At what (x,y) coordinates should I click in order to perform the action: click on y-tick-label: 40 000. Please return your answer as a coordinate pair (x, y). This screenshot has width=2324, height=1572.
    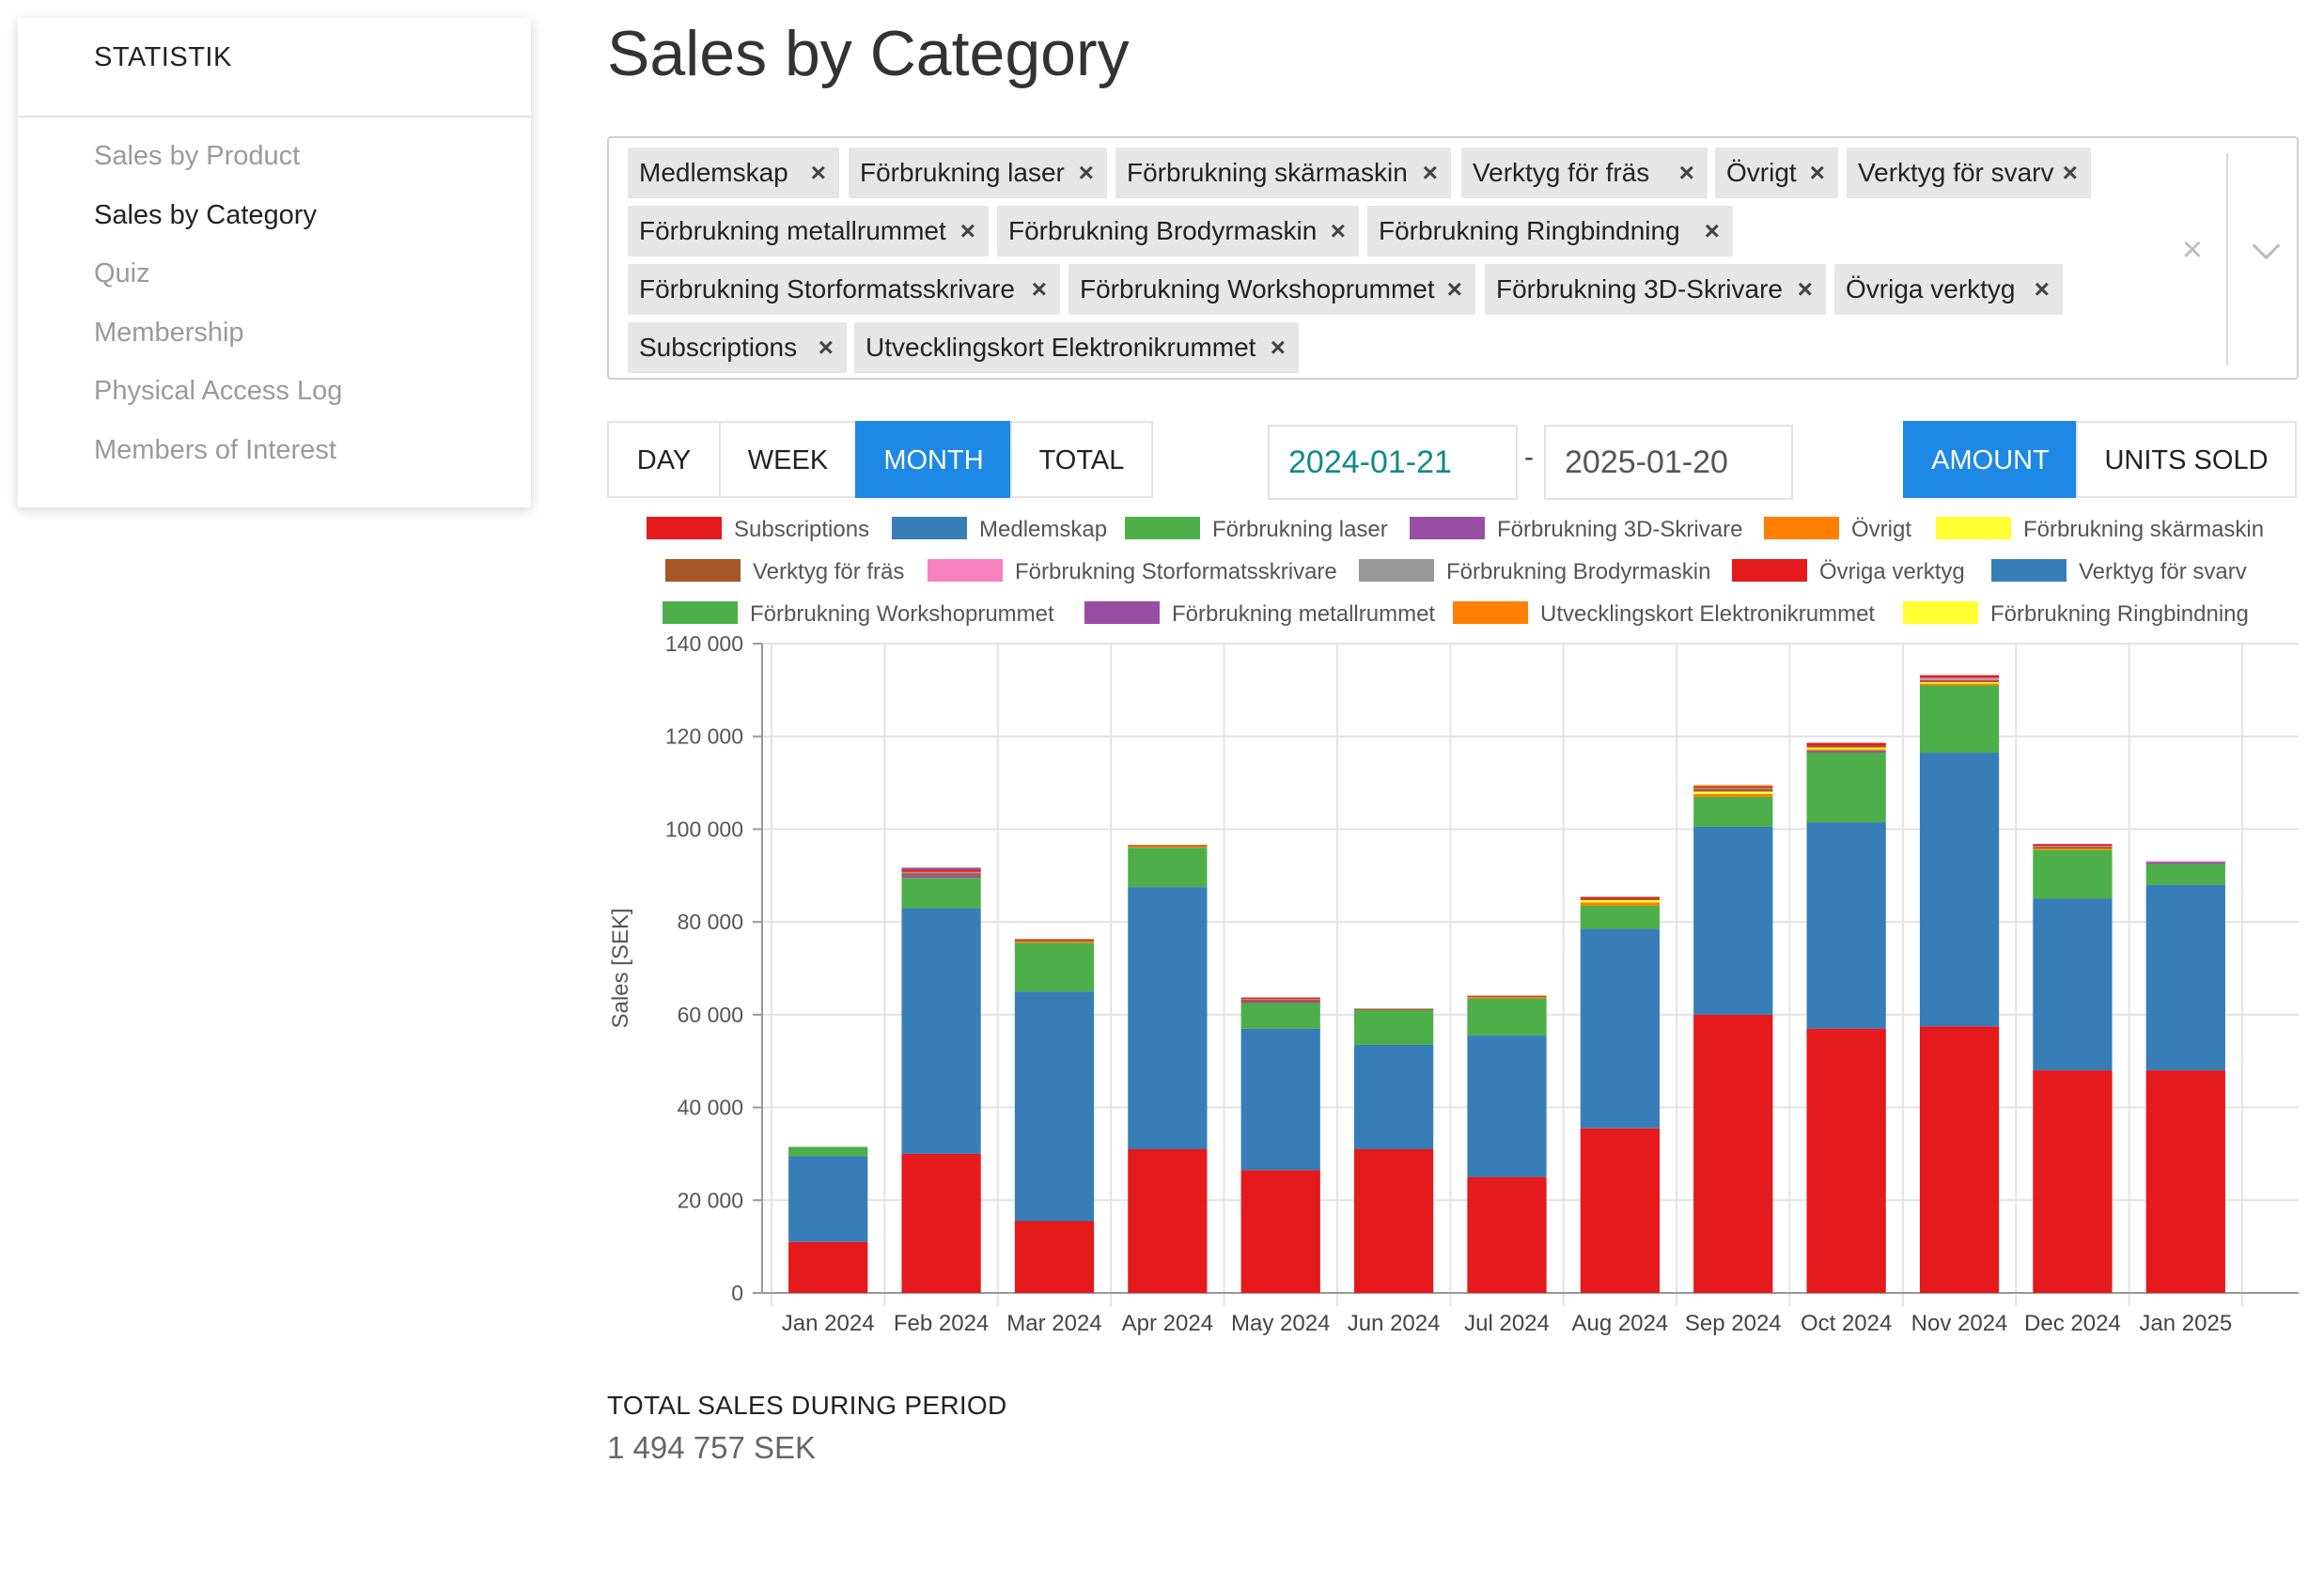
    Looking at the image, I should click on (710, 1108).